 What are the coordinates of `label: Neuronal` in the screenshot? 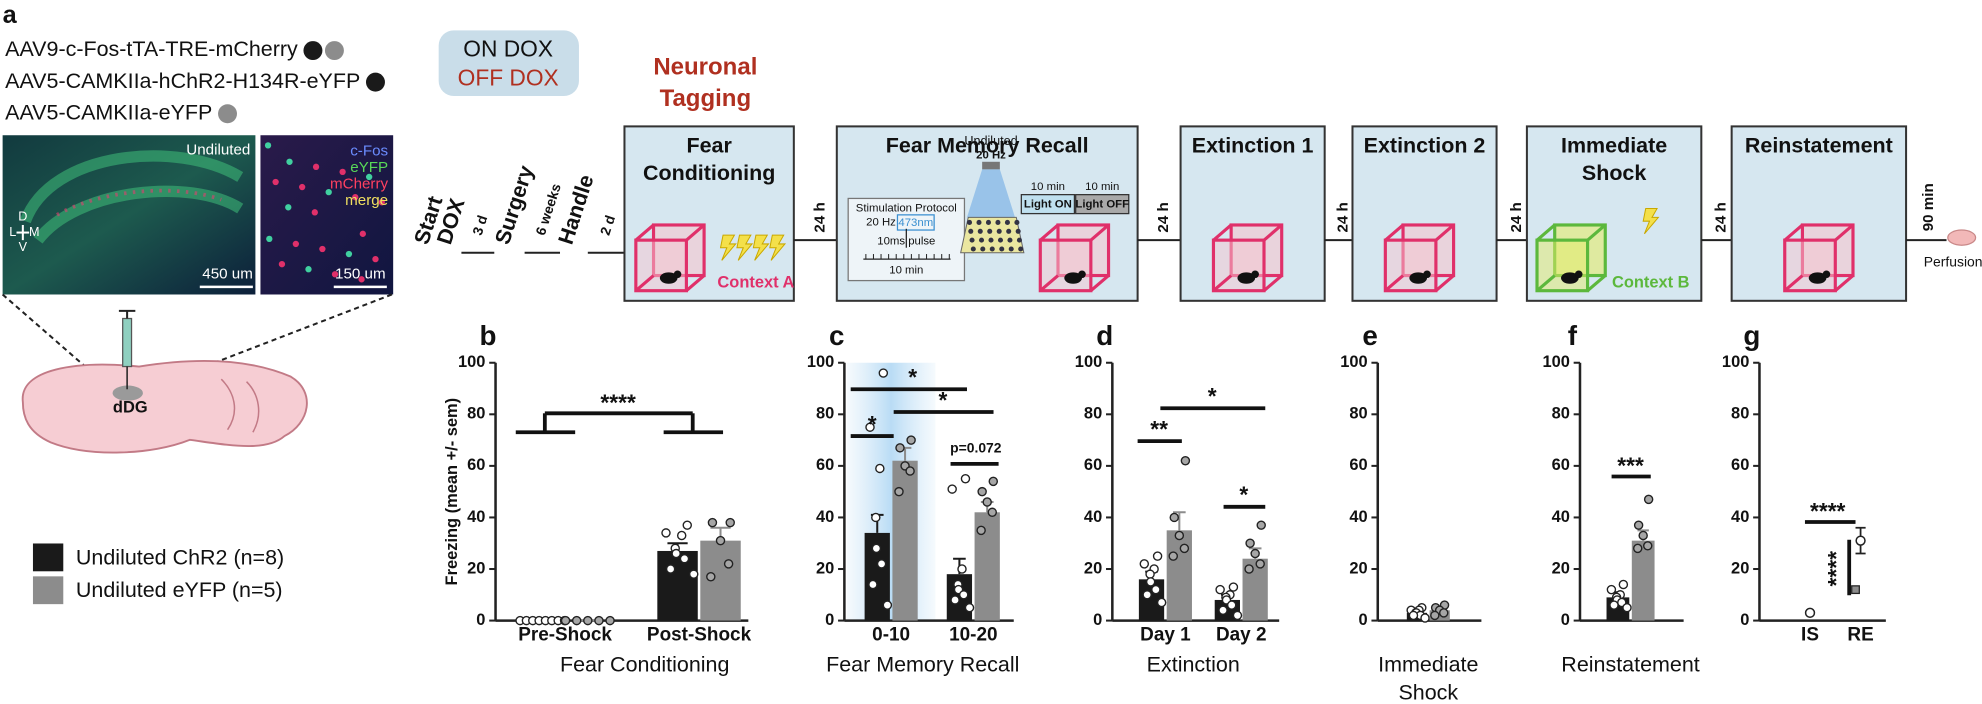 It's located at (705, 67).